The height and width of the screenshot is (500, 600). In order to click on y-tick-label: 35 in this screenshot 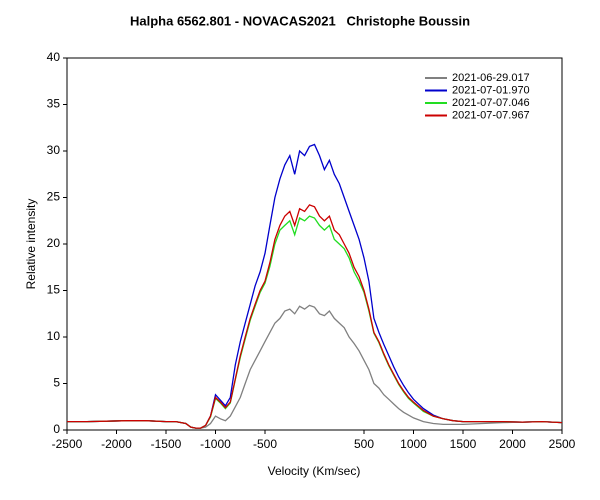, I will do `click(54, 104)`.